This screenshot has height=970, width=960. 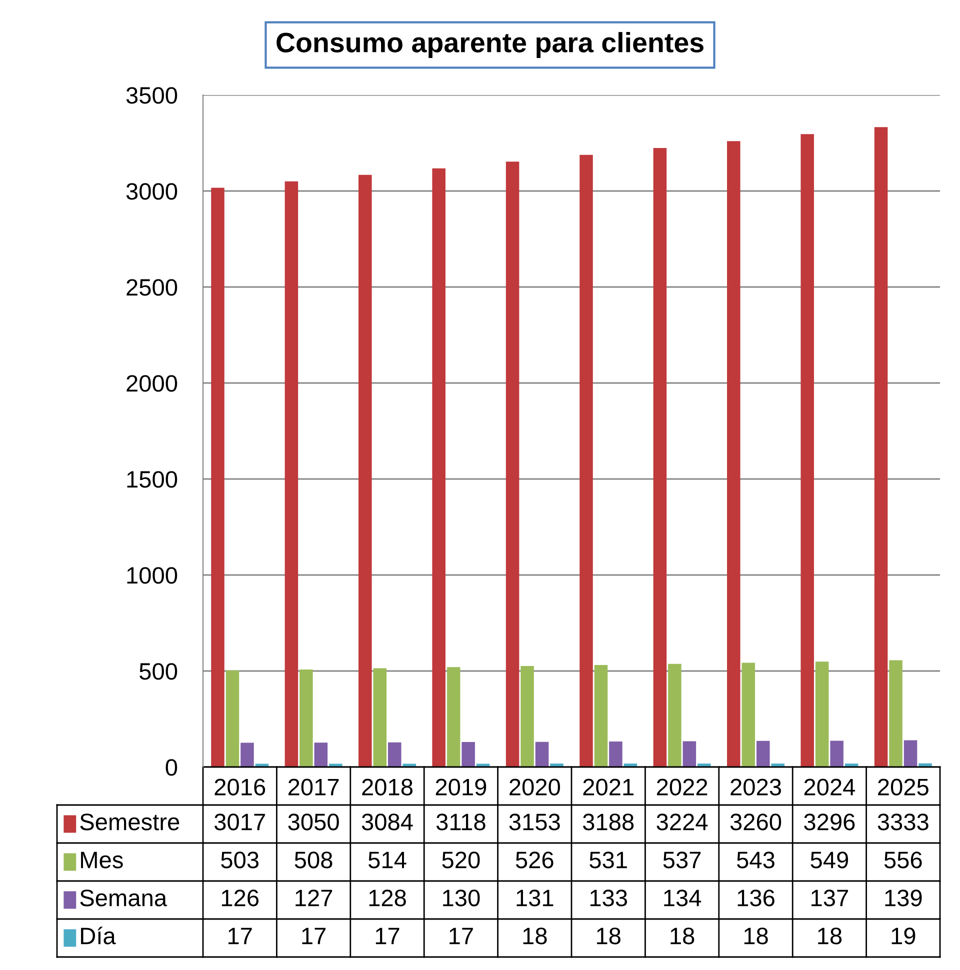 What do you see at coordinates (461, 898) in the screenshot?
I see `data-label: 130` at bounding box center [461, 898].